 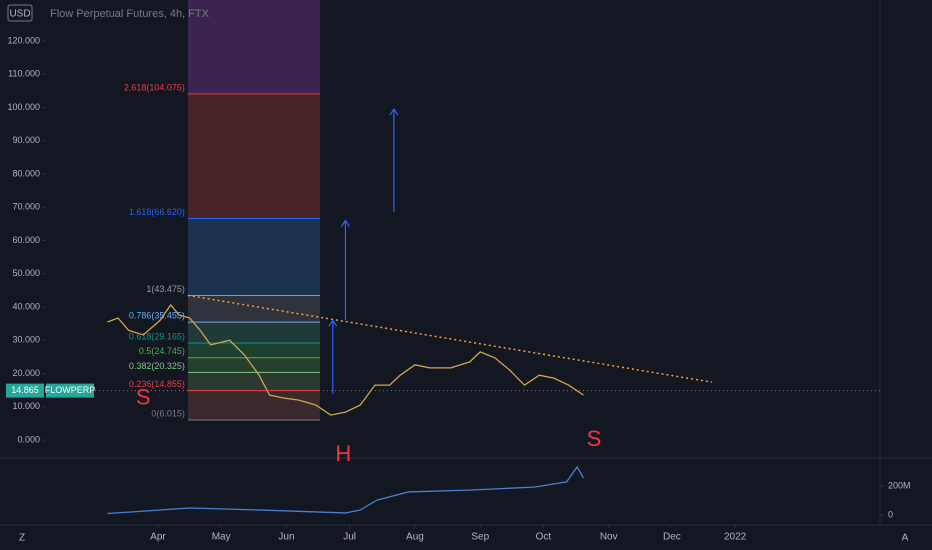 What do you see at coordinates (154, 87) in the screenshot?
I see `fib-label: 2.618(104.075)` at bounding box center [154, 87].